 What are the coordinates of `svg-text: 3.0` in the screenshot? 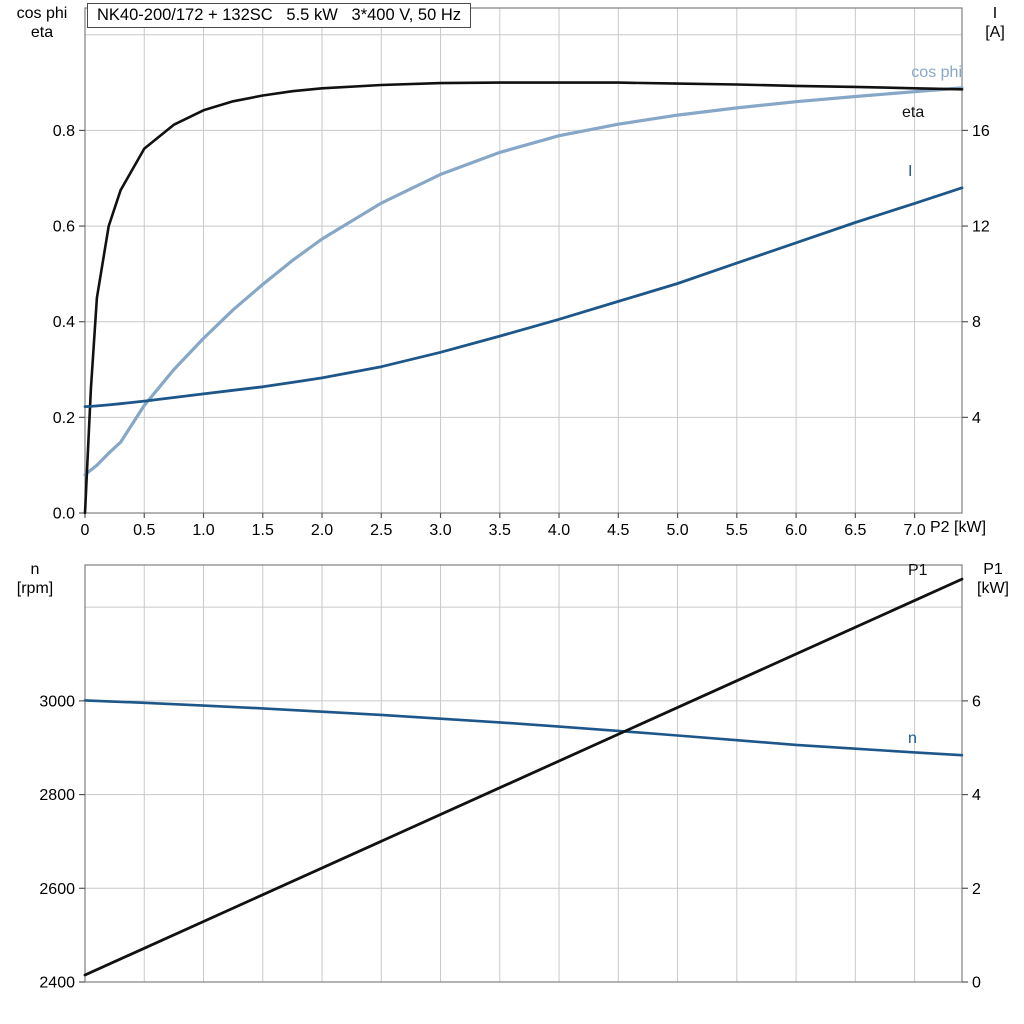 It's located at (440, 530).